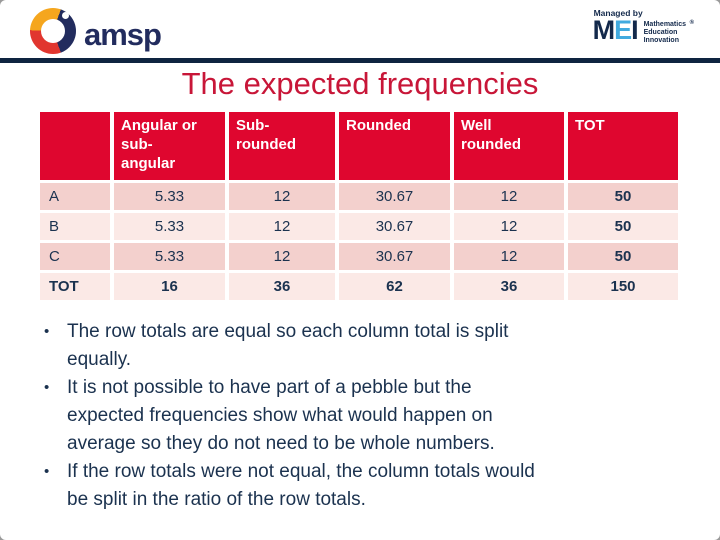  I want to click on row-label-total: TOT, so click(75, 286).